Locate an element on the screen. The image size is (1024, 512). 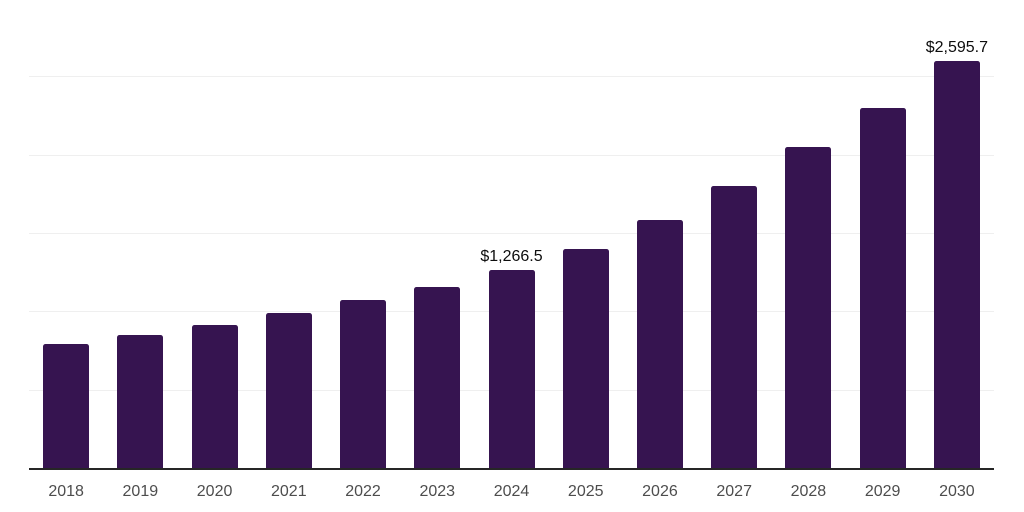
x-tick-2022: 2022 is located at coordinates (363, 491).